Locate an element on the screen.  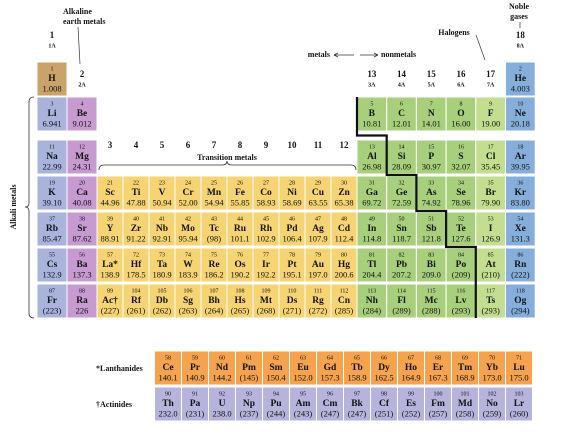
atomic-mass: 16.00 is located at coordinates (460, 123).